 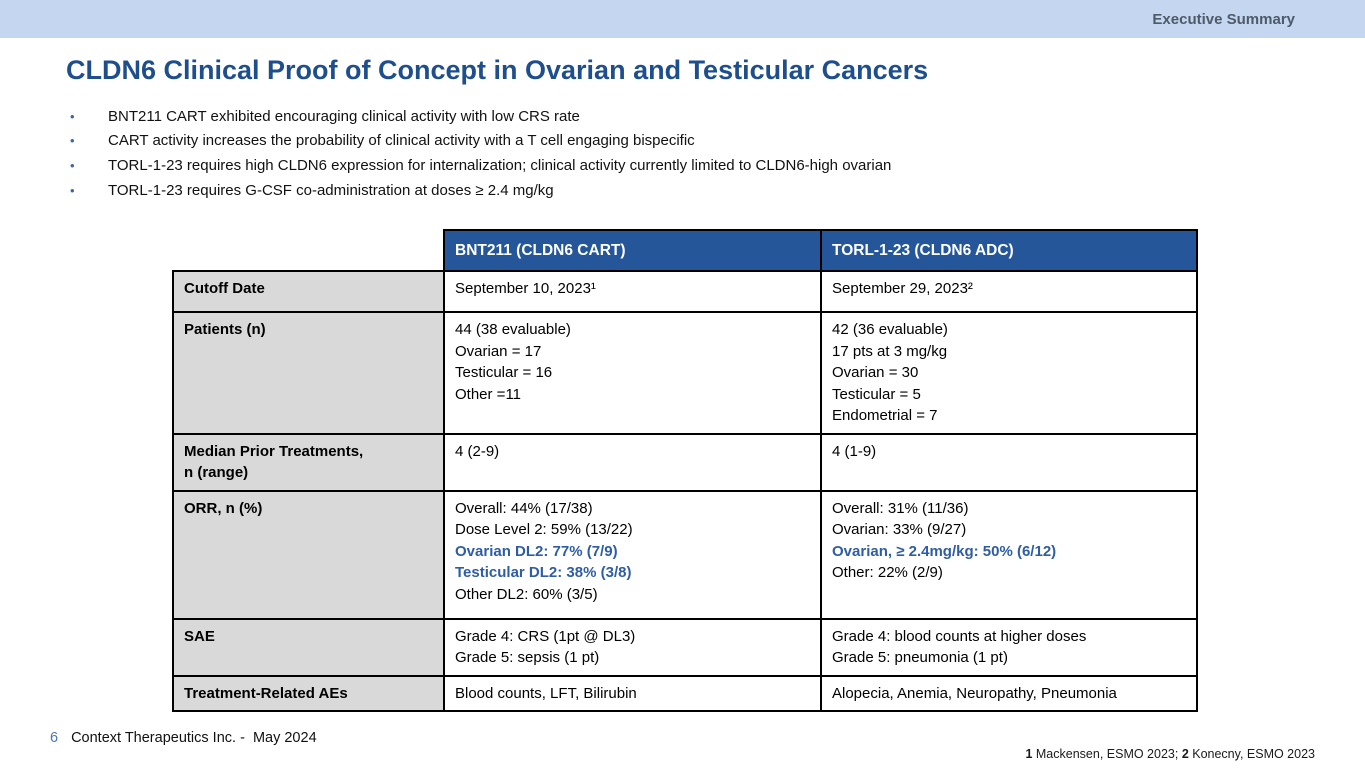 I want to click on cell-line: Ovarian, ≥ 2.4mg/kg: 50% (6/12), so click(x=944, y=551).